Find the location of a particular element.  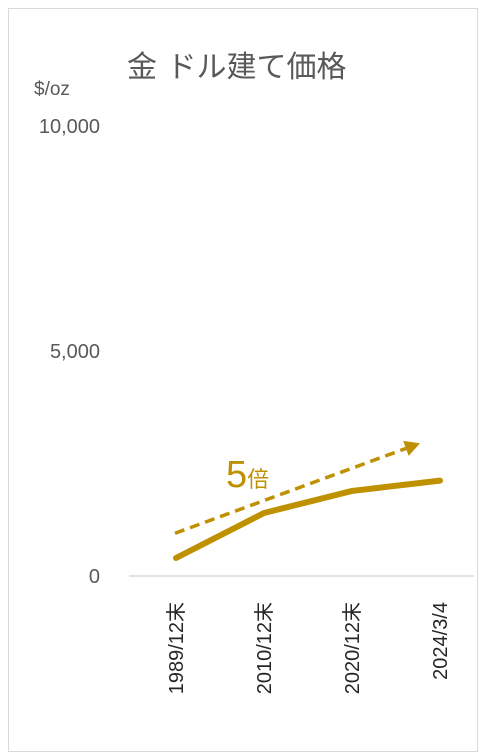

y-tick-label: 0 is located at coordinates (94, 577).